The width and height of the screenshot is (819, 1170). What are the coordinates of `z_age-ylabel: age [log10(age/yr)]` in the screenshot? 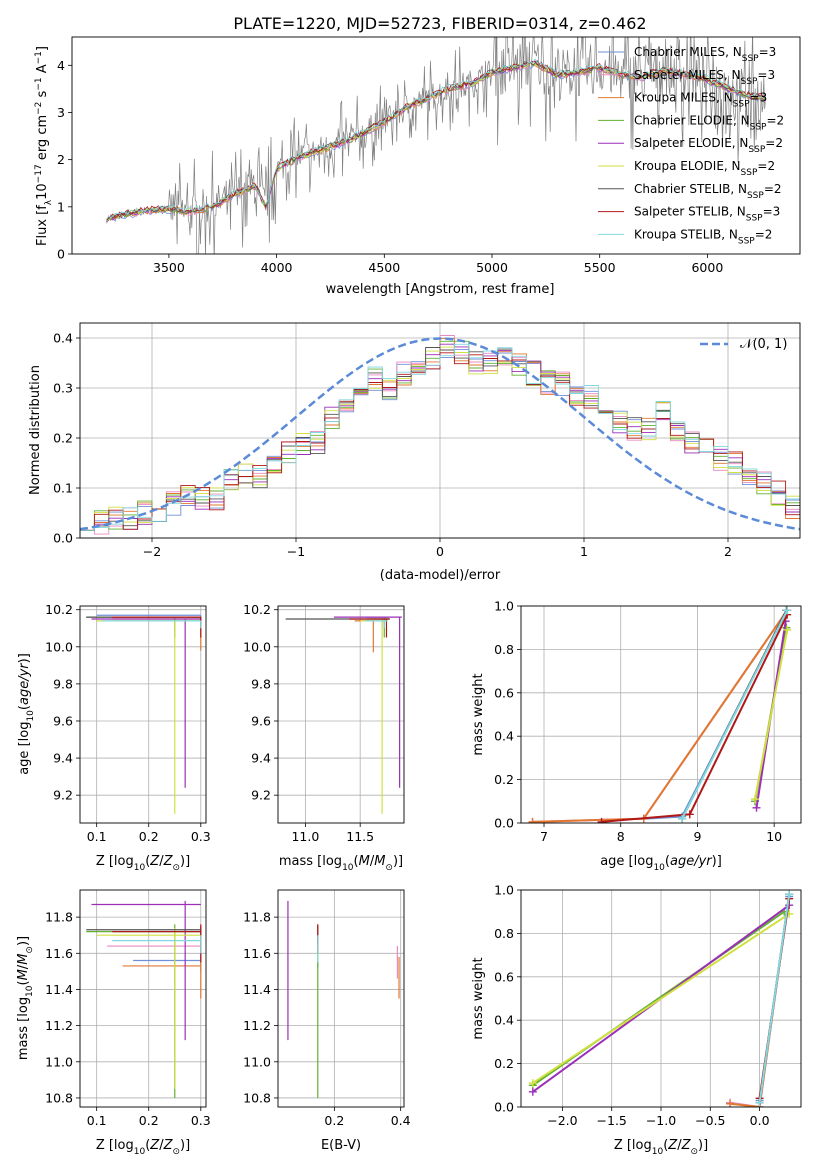 It's located at (26, 714).